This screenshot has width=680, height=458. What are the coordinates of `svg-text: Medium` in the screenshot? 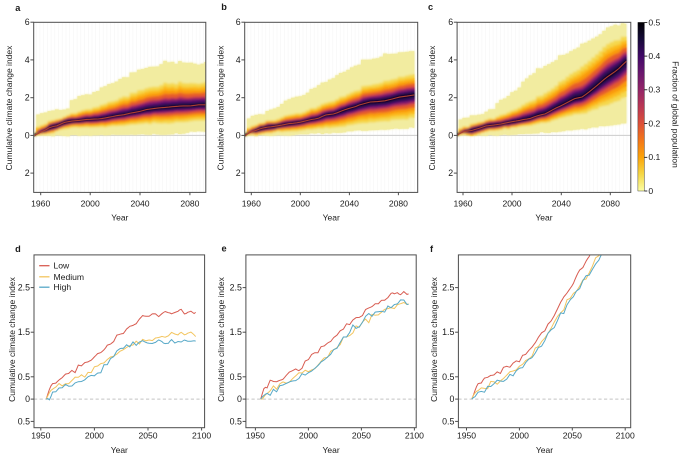 It's located at (69, 277).